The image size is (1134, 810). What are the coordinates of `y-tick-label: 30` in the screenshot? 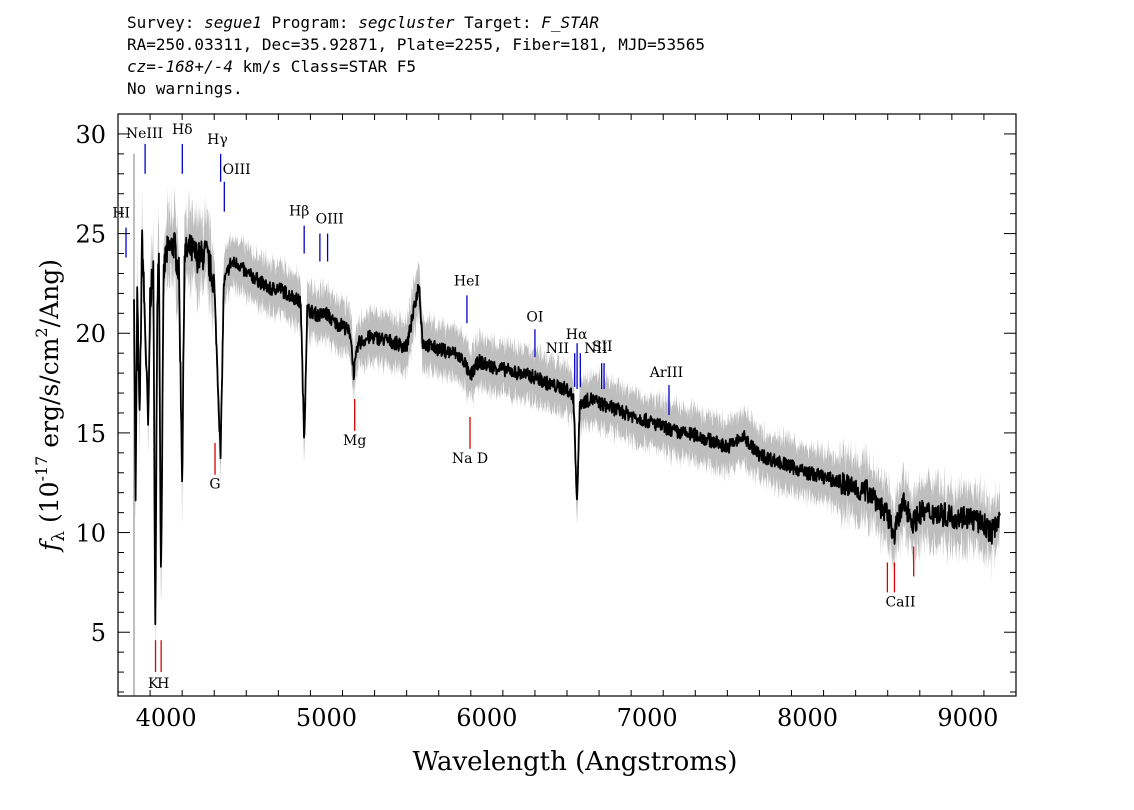 It's located at (90, 135).